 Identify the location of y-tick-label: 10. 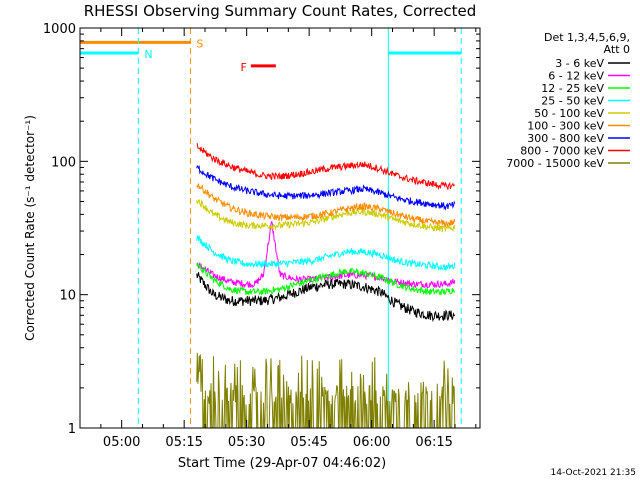
(67, 296).